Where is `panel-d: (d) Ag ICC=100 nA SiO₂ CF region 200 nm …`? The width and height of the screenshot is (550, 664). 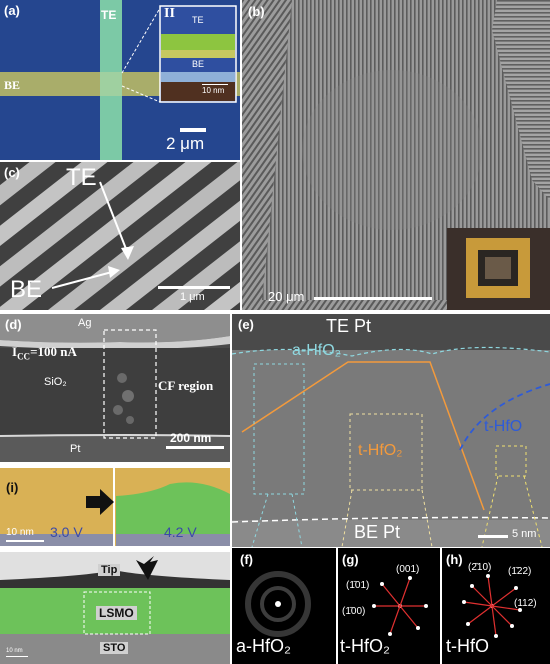
panel-d: (d) Ag ICC=100 nA SiO₂ CF region 200 nm … is located at coordinates (115, 388).